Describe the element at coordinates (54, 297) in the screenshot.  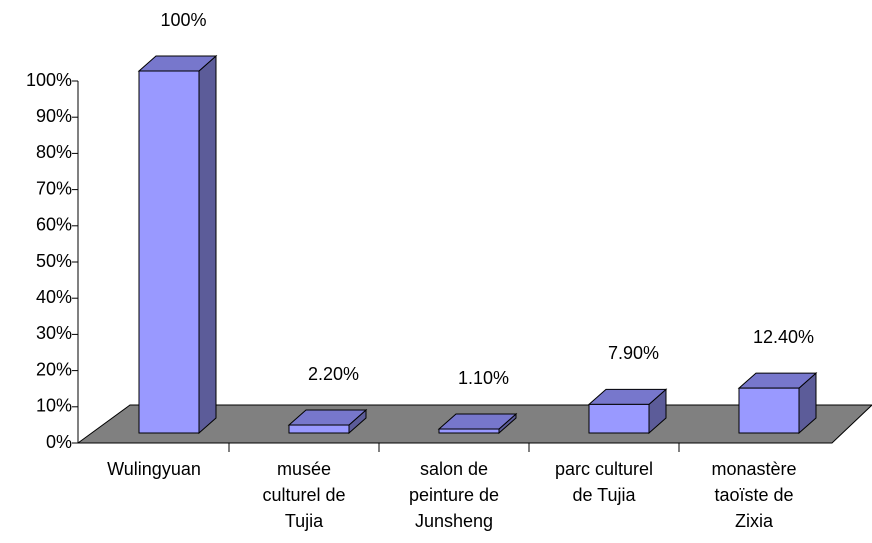
I see `y-tick-label: 40%` at that location.